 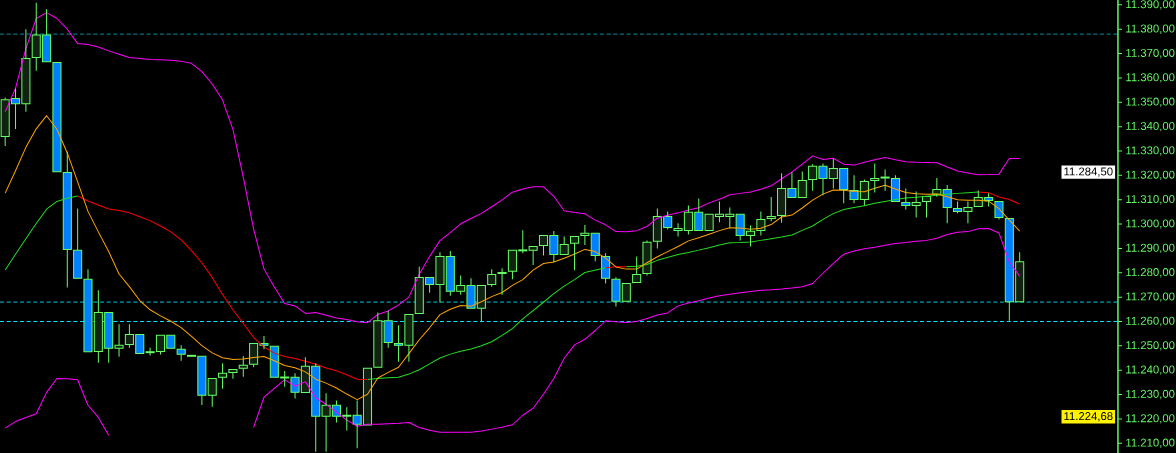 I want to click on y-tick-label: 11.270,00, so click(x=1150, y=297).